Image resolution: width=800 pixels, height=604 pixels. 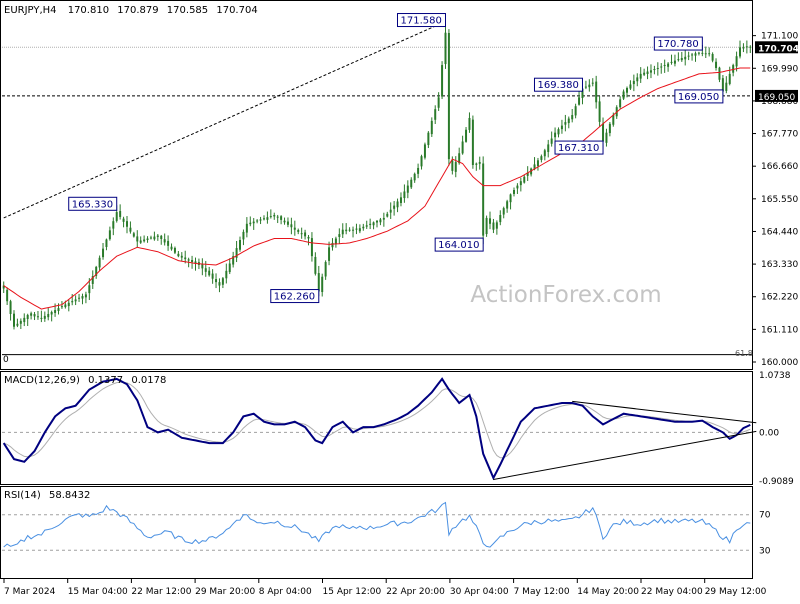 I want to click on annotation-label: 170.780, so click(x=677, y=44).